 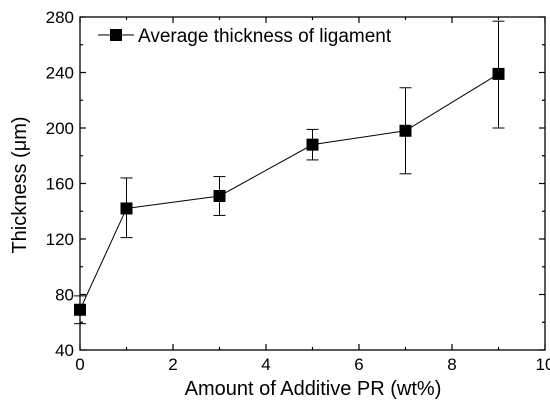 I want to click on legend-label: Average thickness of ligament, so click(x=265, y=36).